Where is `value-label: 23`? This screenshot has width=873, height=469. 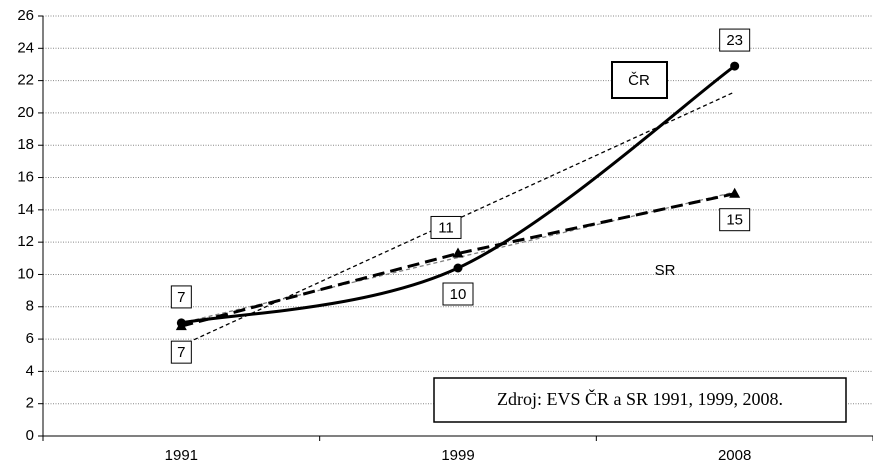 value-label: 23 is located at coordinates (734, 40).